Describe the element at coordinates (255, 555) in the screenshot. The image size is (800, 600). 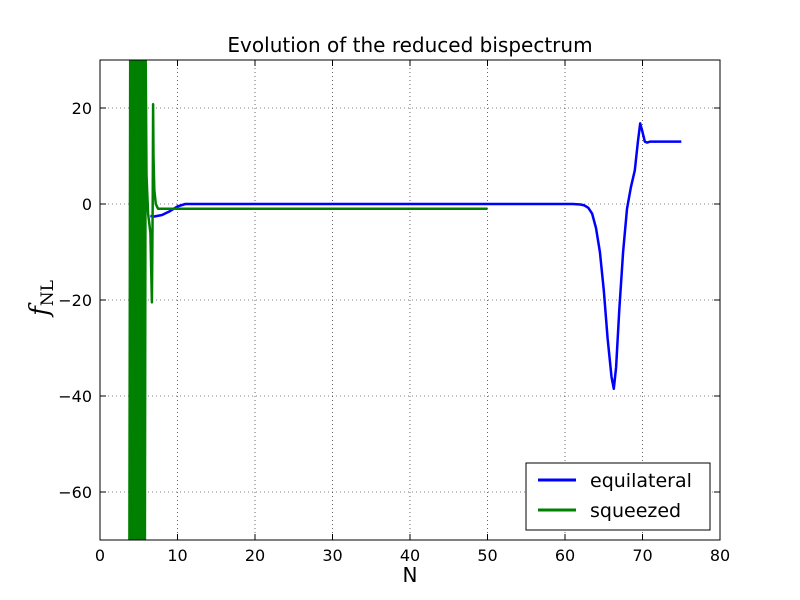
I see `x-tick-label: 20` at that location.